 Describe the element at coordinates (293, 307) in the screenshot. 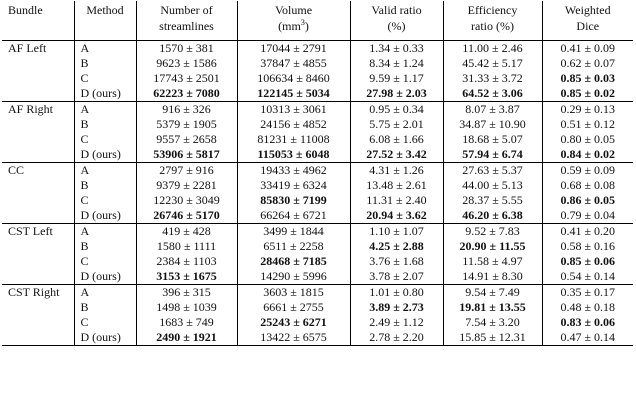

I see `cell-volume: 6661 ± 2755` at that location.